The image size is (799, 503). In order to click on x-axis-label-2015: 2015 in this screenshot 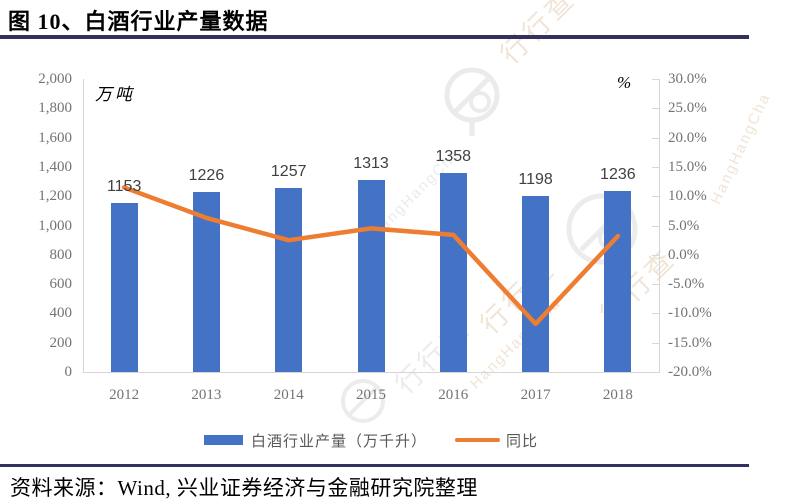, I will do `click(371, 395)`.